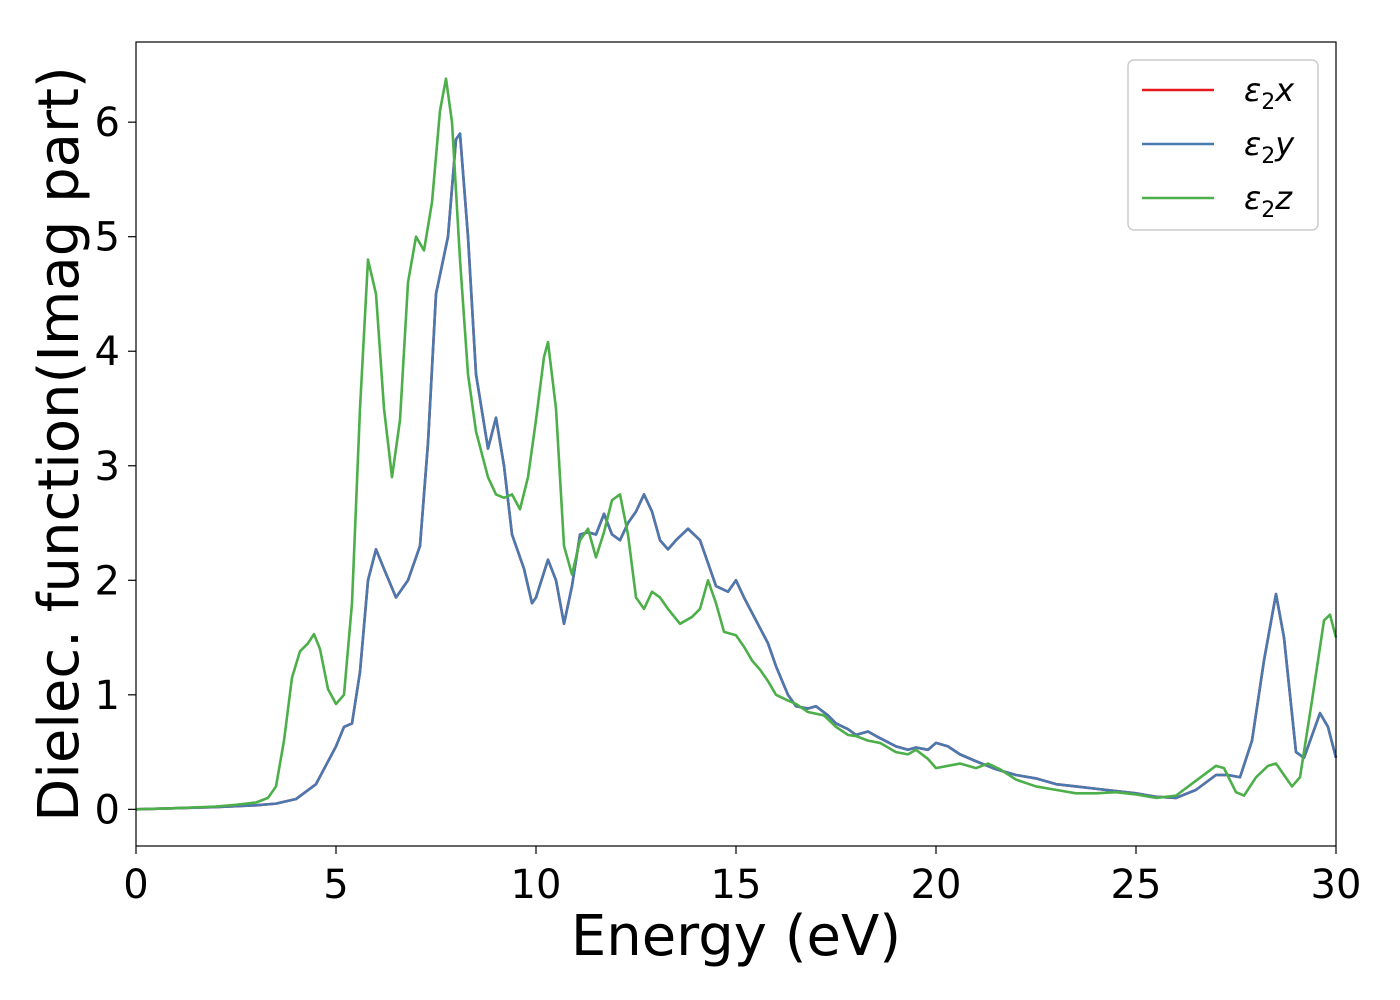 The width and height of the screenshot is (1400, 1000). I want to click on x-tick-label: 0, so click(135, 885).